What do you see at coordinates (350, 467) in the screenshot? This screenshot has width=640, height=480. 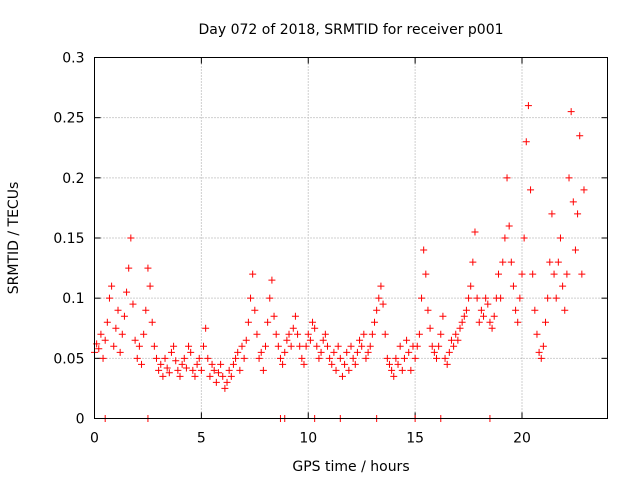 I see `x-axis-label: GPS time / hours` at bounding box center [350, 467].